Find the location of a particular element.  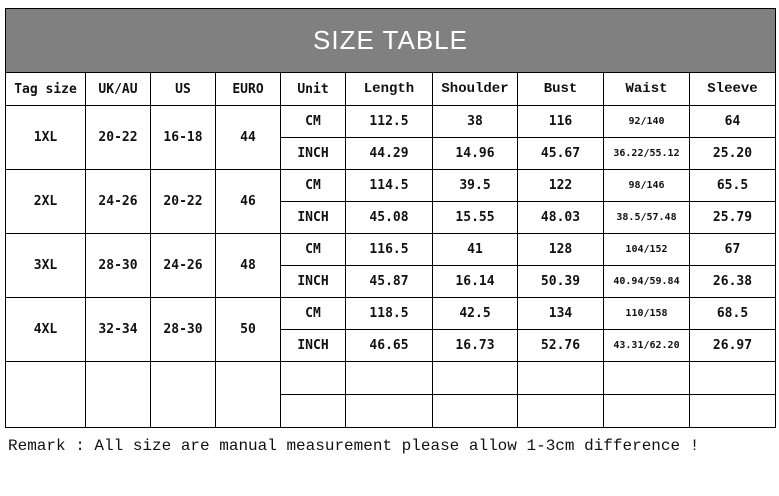

table-cell: 67 is located at coordinates (732, 249).